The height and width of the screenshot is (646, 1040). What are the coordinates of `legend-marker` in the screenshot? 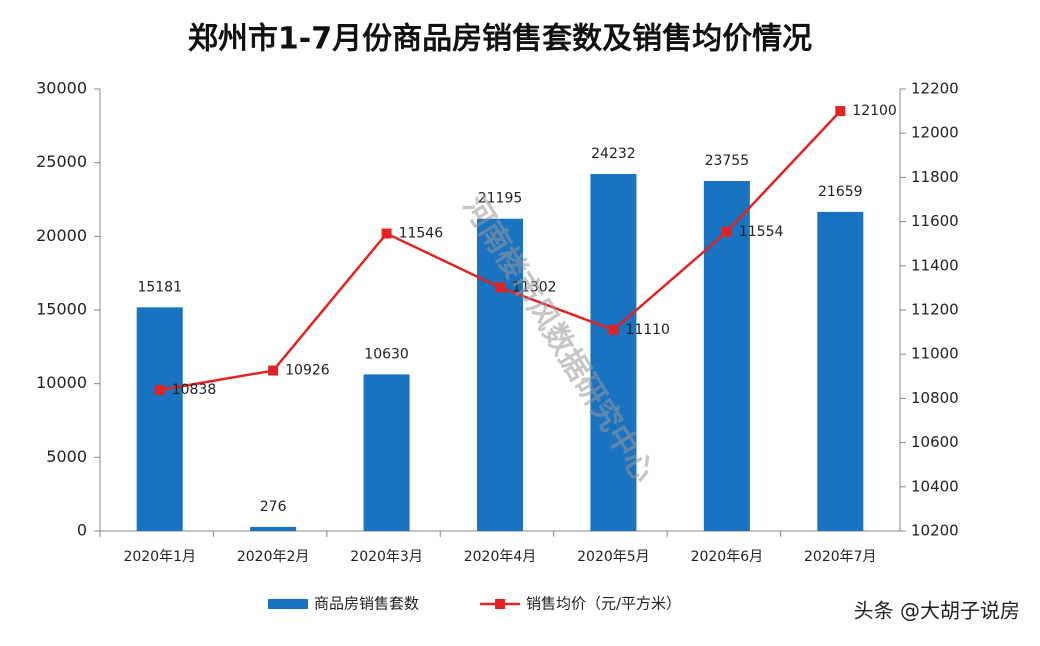 It's located at (500, 604).